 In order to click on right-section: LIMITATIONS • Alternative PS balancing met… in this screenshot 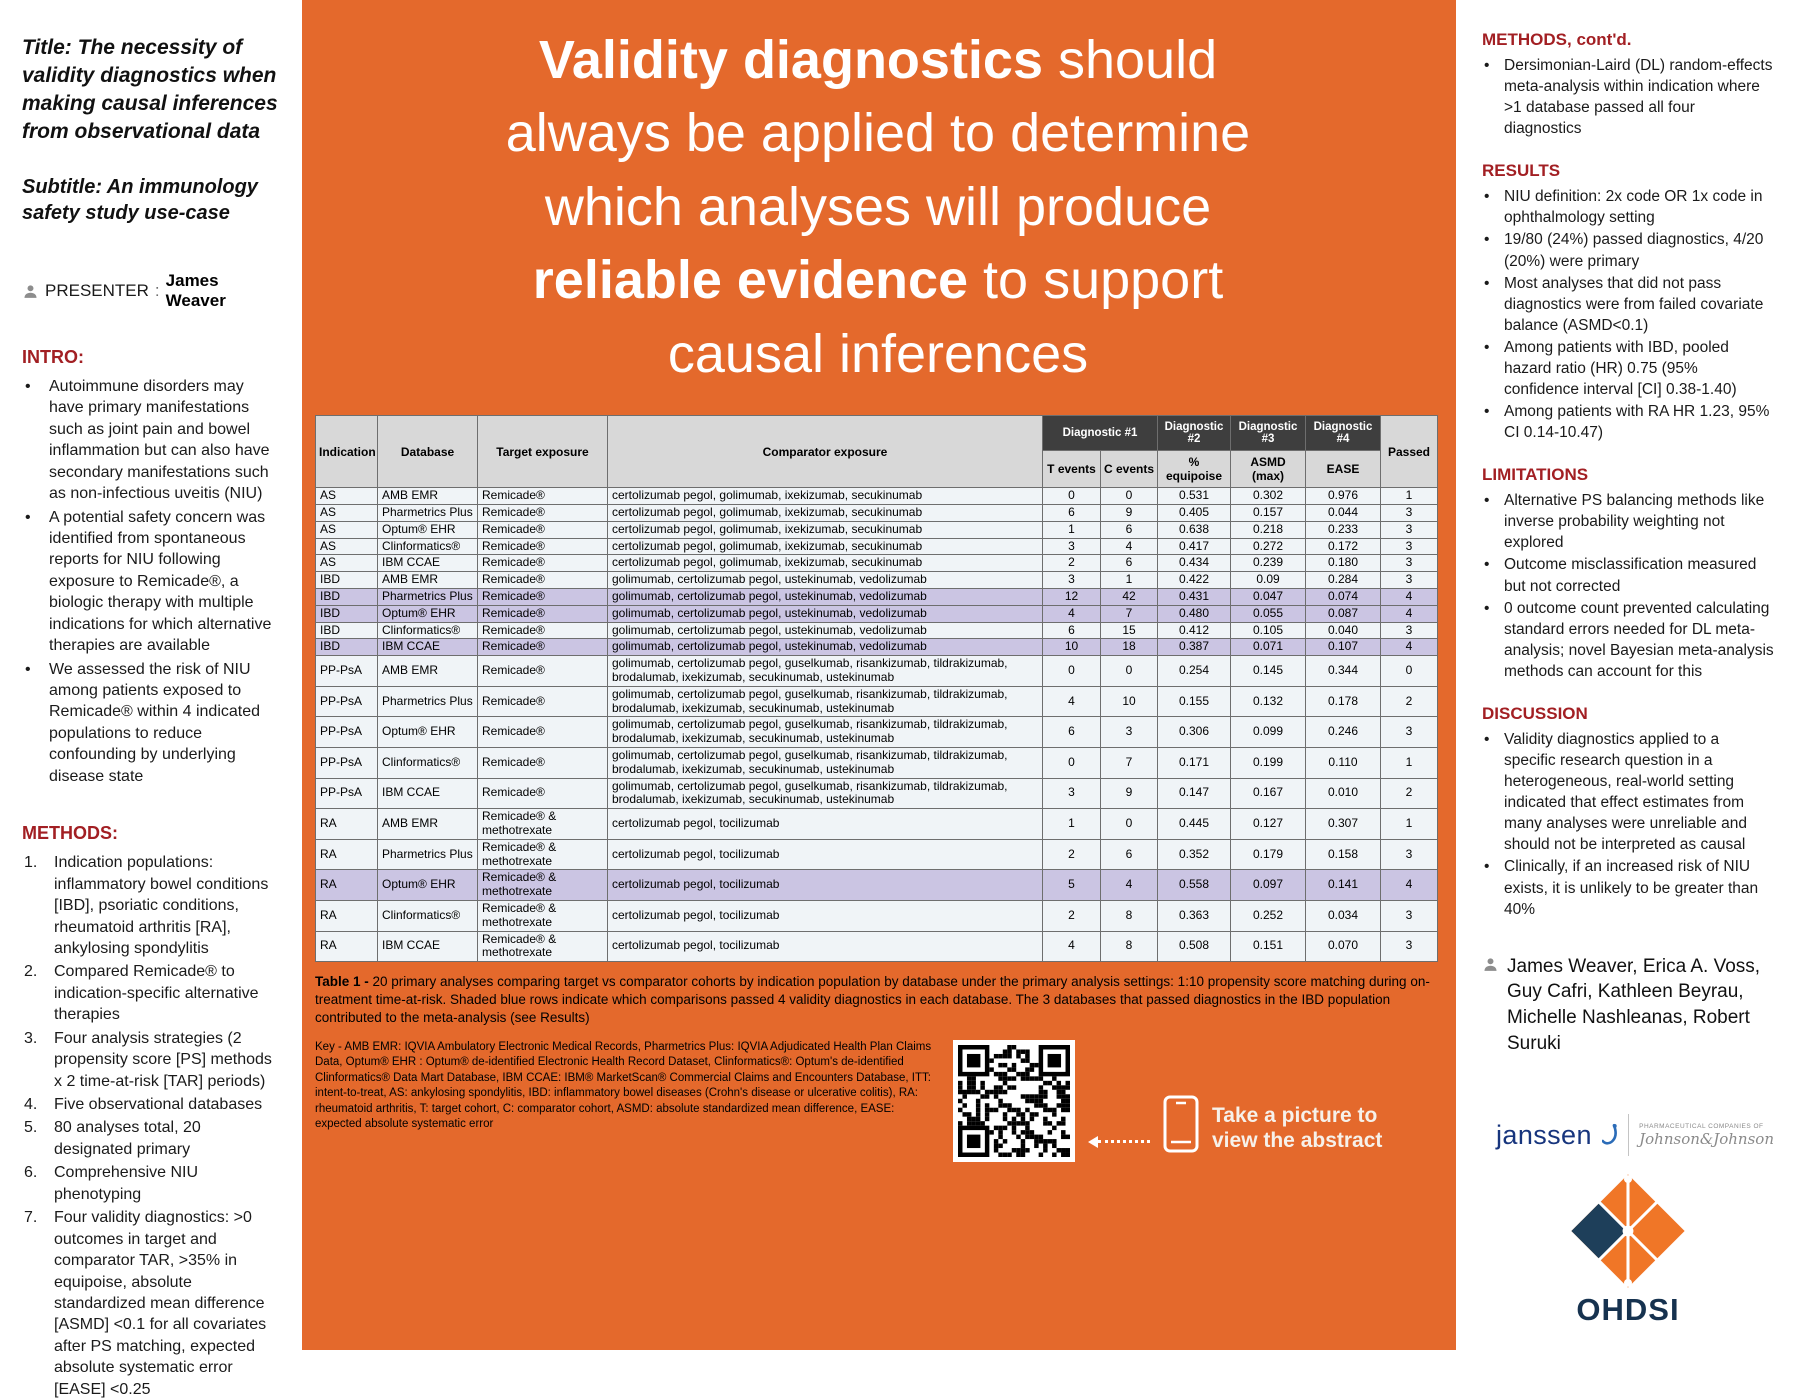, I will do `click(1628, 573)`.